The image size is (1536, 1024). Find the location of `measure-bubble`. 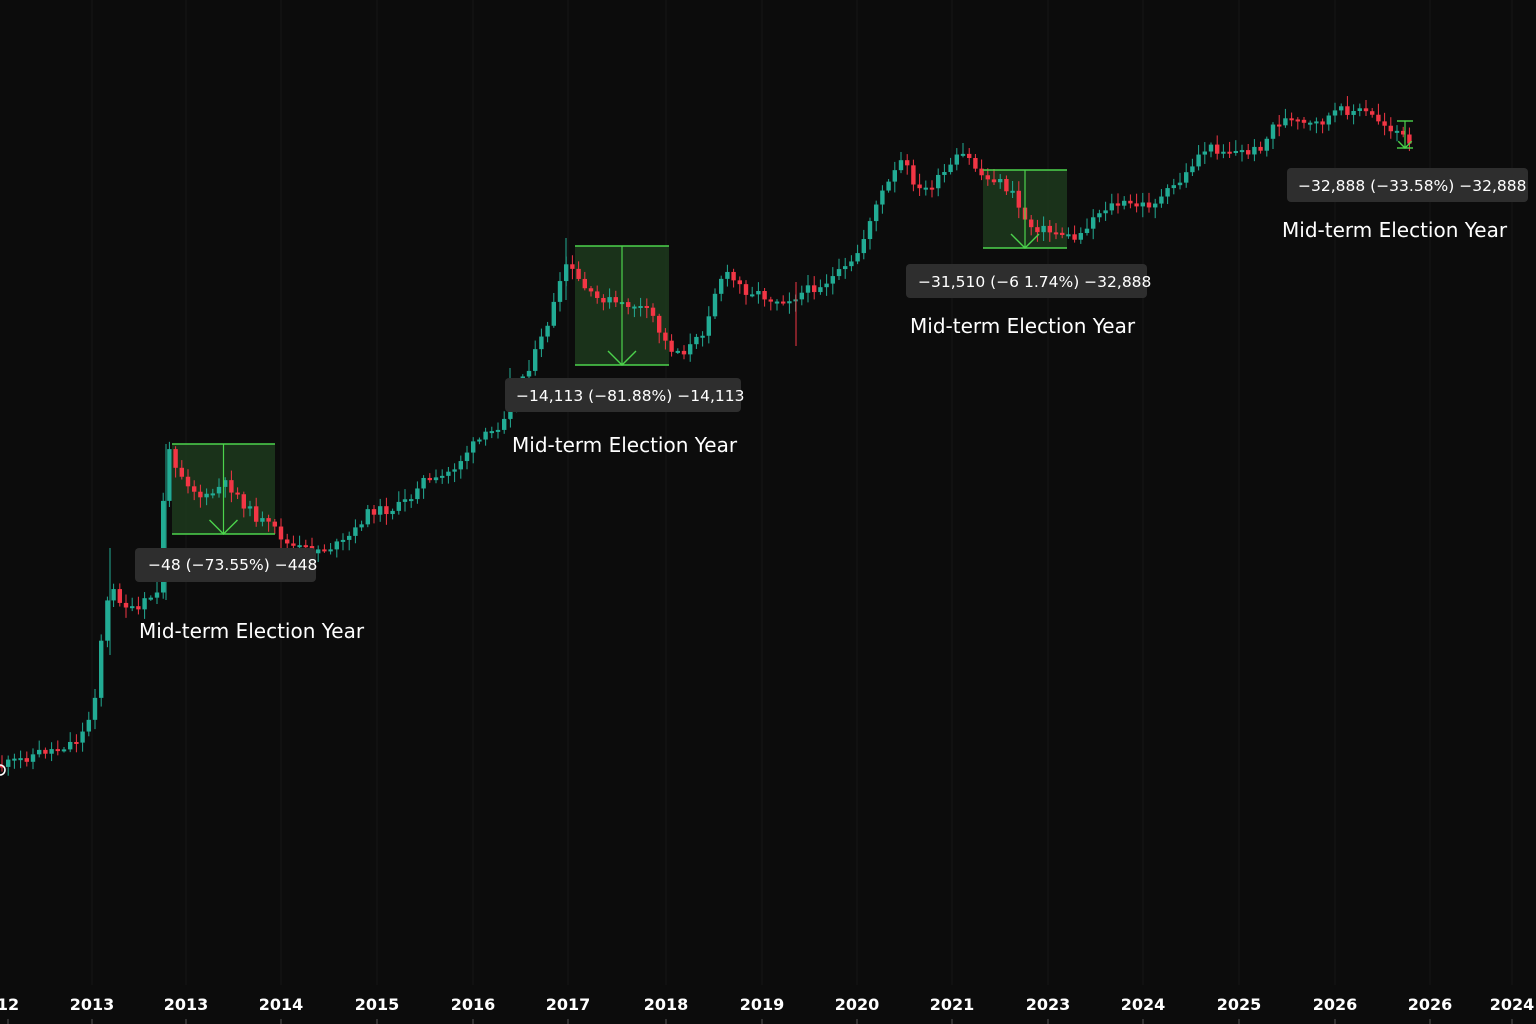

measure-bubble is located at coordinates (623, 395).